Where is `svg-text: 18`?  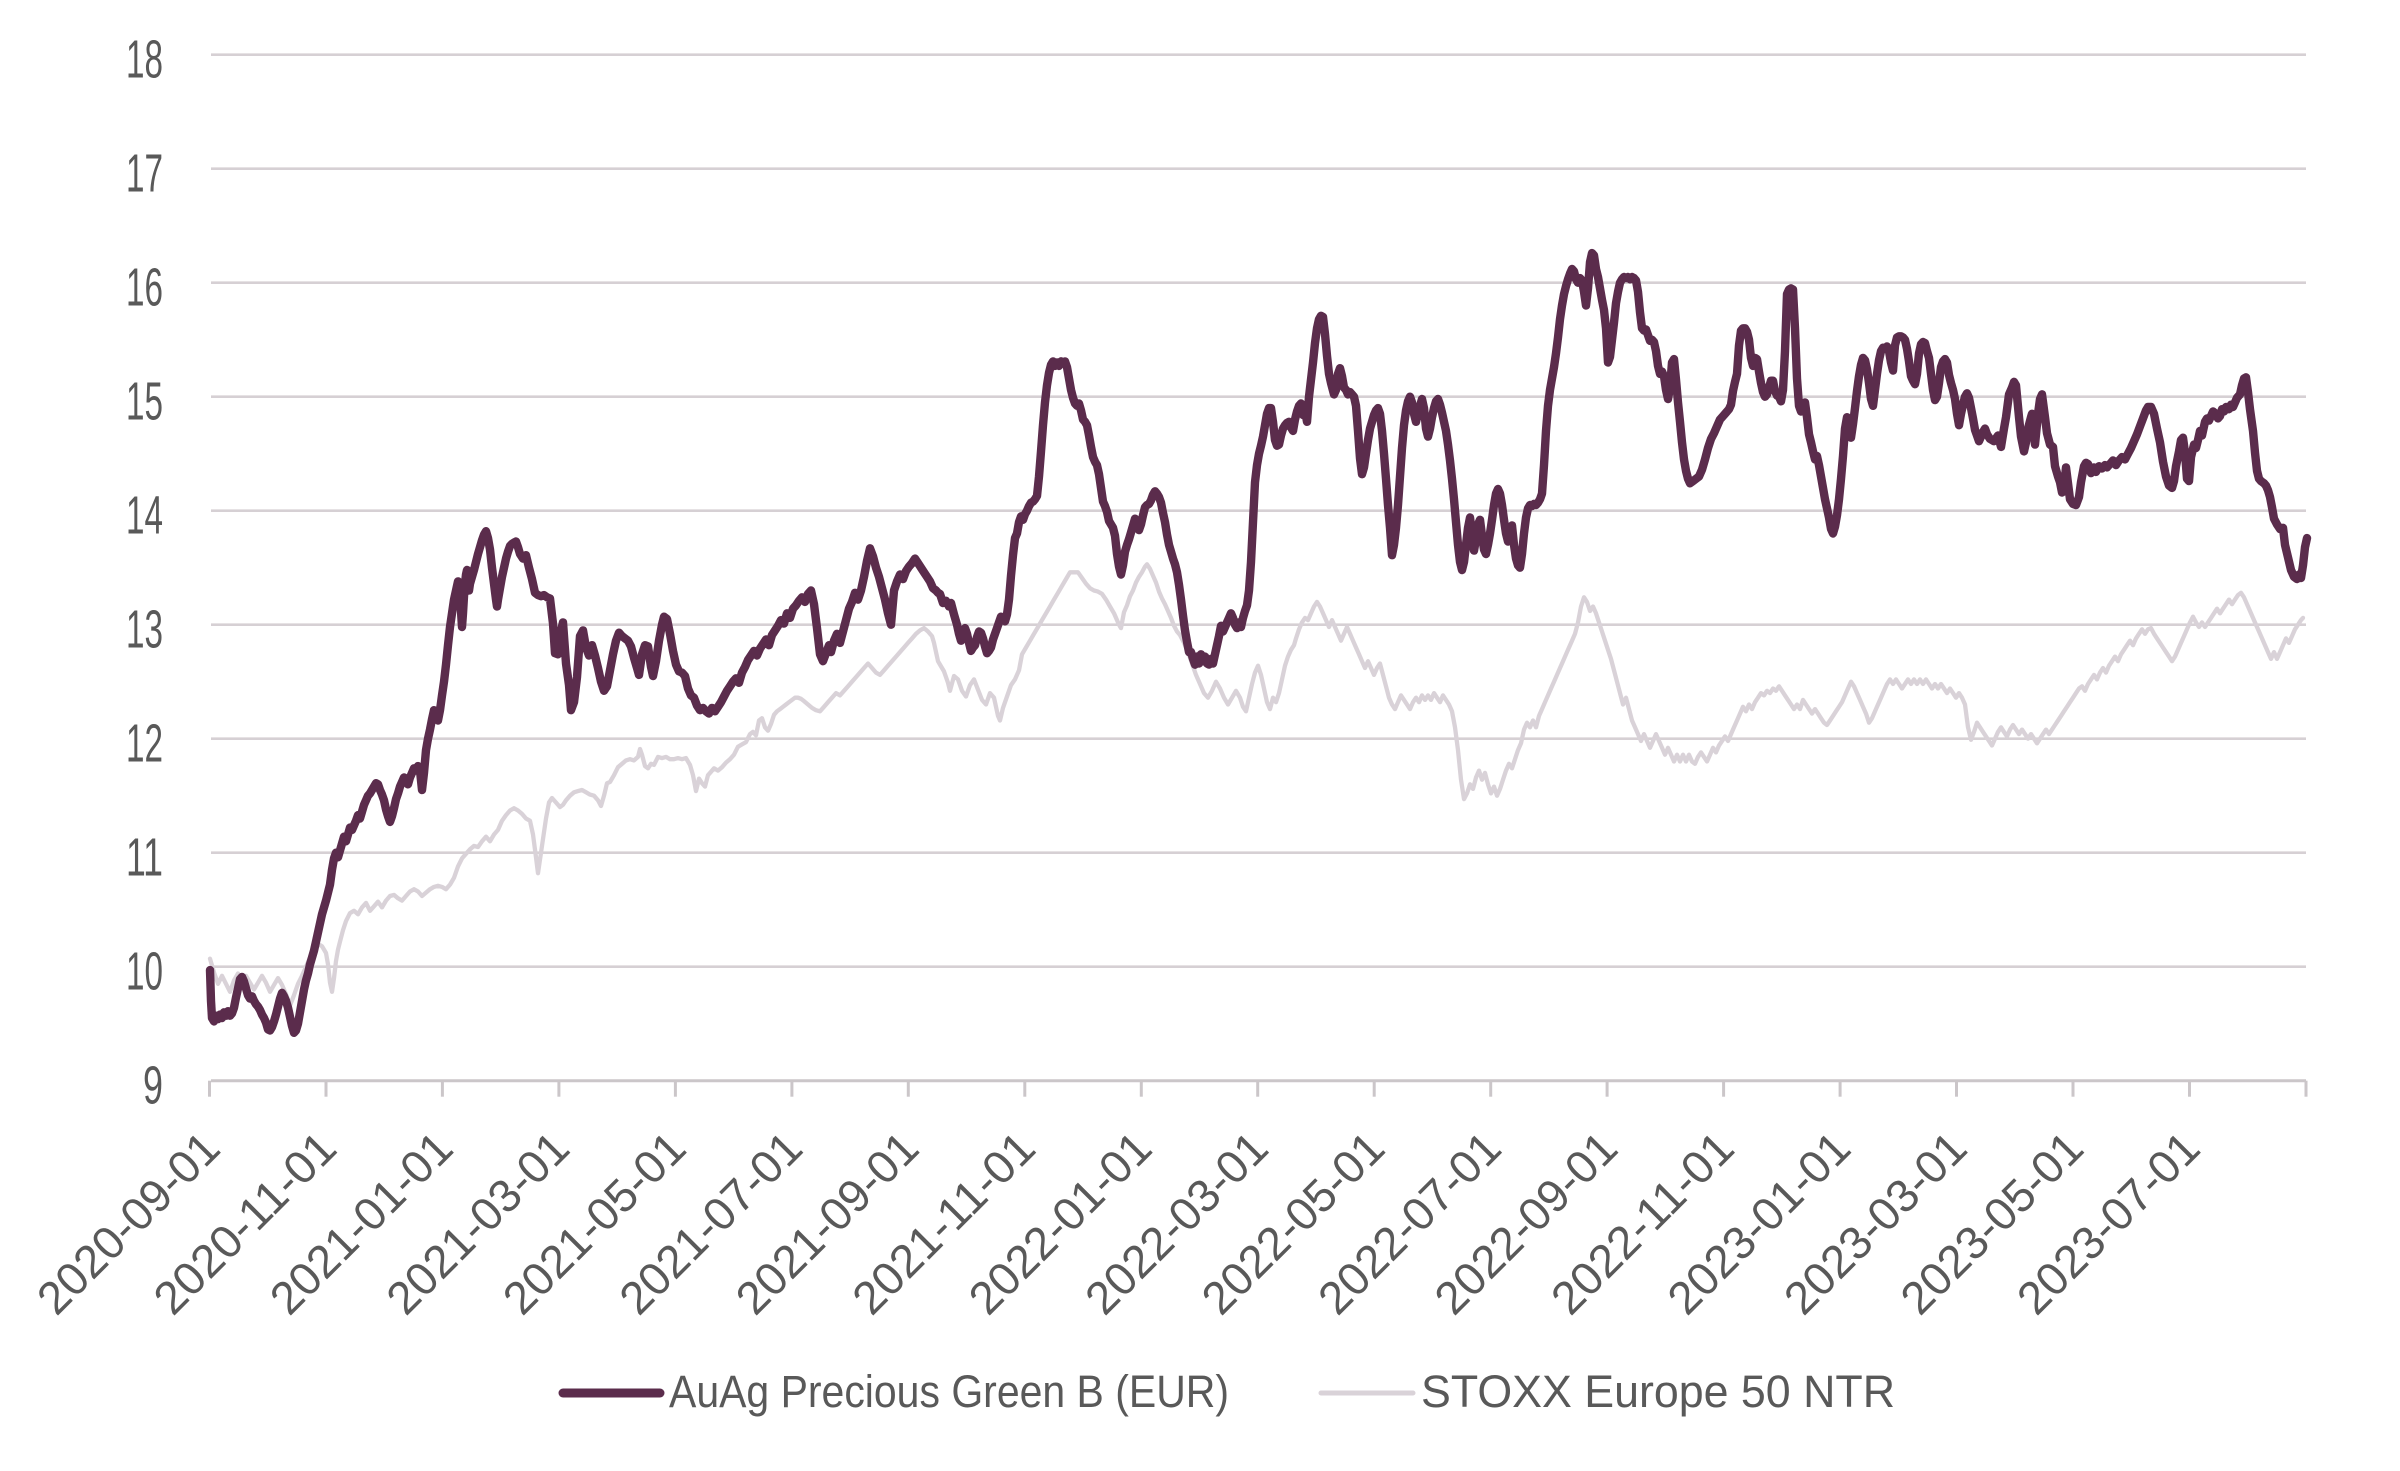 svg-text: 18 is located at coordinates (144, 60).